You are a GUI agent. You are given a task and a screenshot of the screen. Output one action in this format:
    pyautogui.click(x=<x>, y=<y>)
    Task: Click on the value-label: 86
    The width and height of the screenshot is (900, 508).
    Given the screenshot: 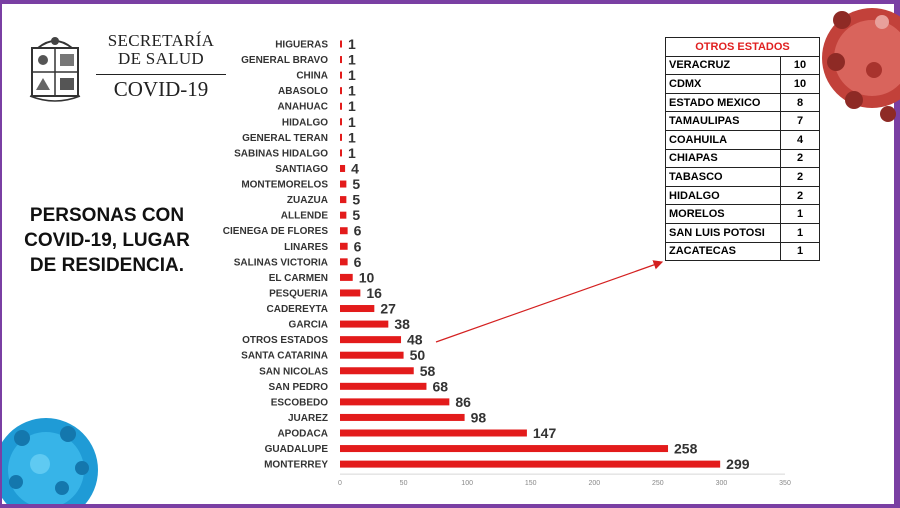 What is the action you would take?
    pyautogui.click(x=463, y=402)
    